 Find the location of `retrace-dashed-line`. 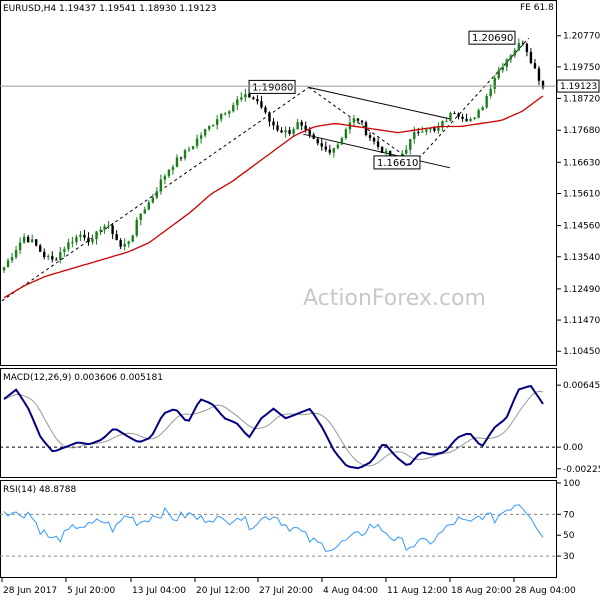

retrace-dashed-line is located at coordinates (361, 125).